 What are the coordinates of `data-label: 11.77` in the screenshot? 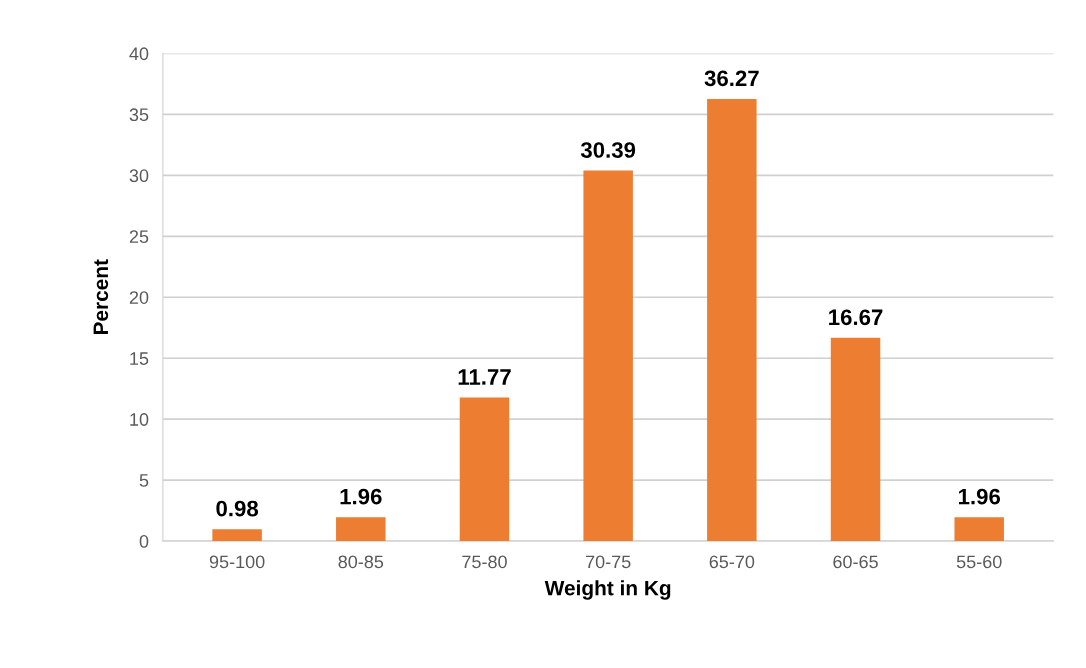 It's located at (484, 377).